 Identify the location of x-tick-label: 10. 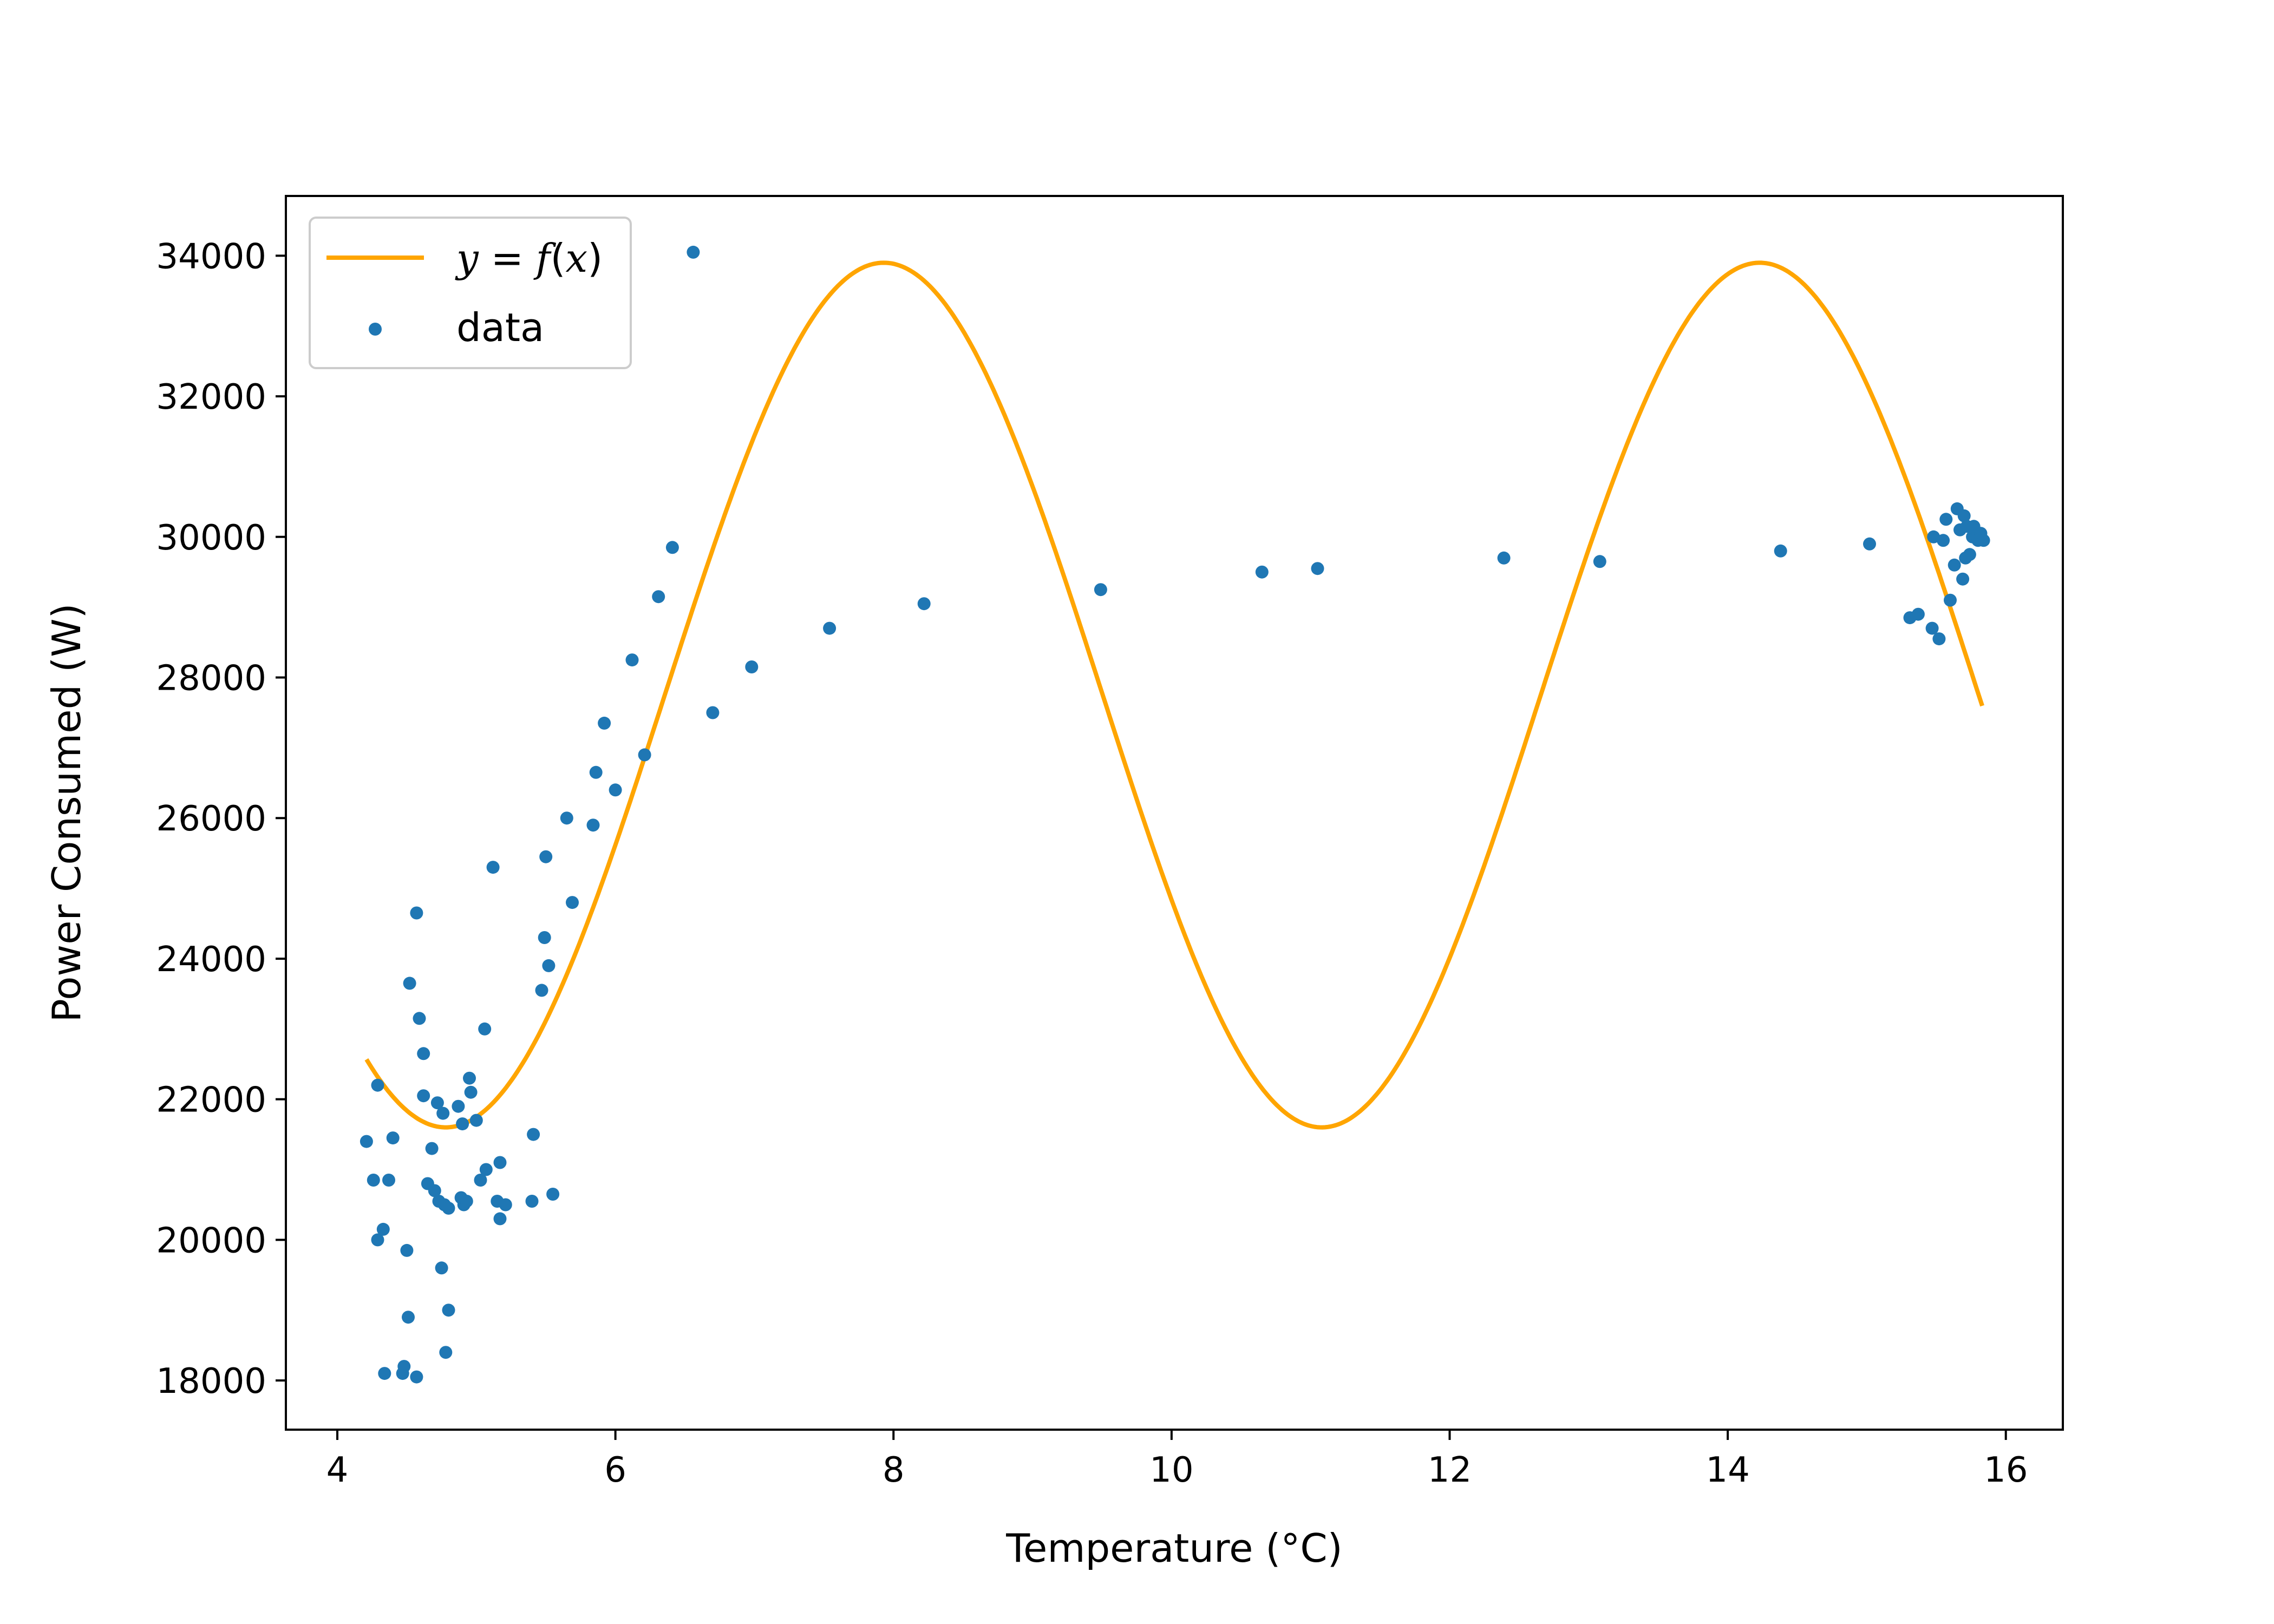
(1171, 1470).